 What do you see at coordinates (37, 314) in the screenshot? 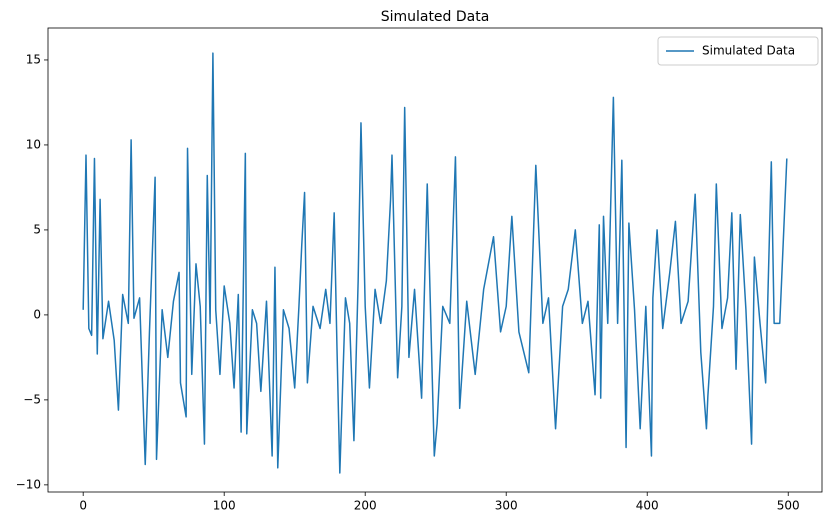
I see `y-tick-label: 0` at bounding box center [37, 314].